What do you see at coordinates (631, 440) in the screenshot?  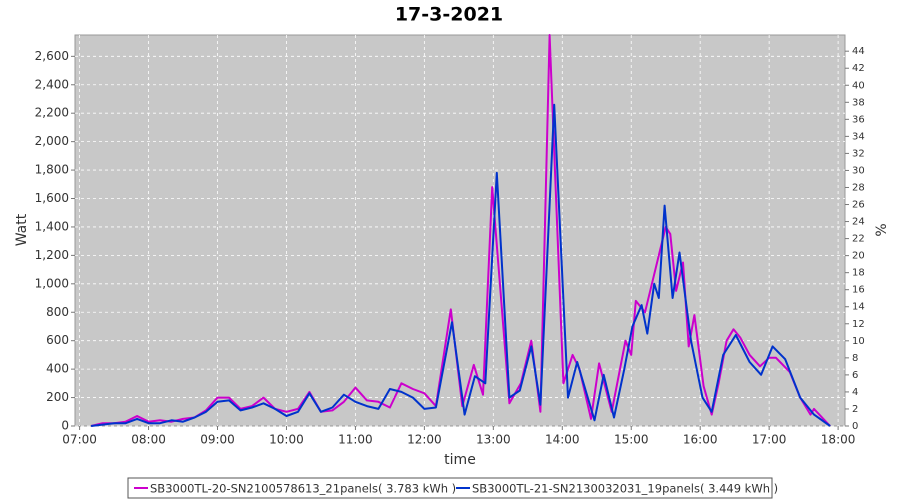 I see `x-tick-label: 15:00` at bounding box center [631, 440].